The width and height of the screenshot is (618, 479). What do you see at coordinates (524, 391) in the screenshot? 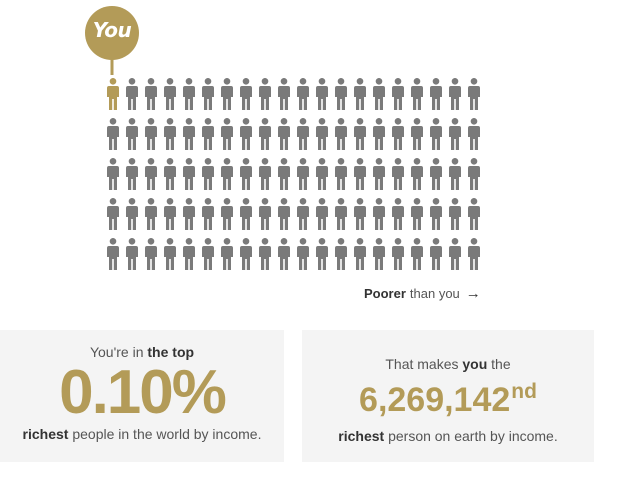
I see `rank-ordinal: nd` at bounding box center [524, 391].